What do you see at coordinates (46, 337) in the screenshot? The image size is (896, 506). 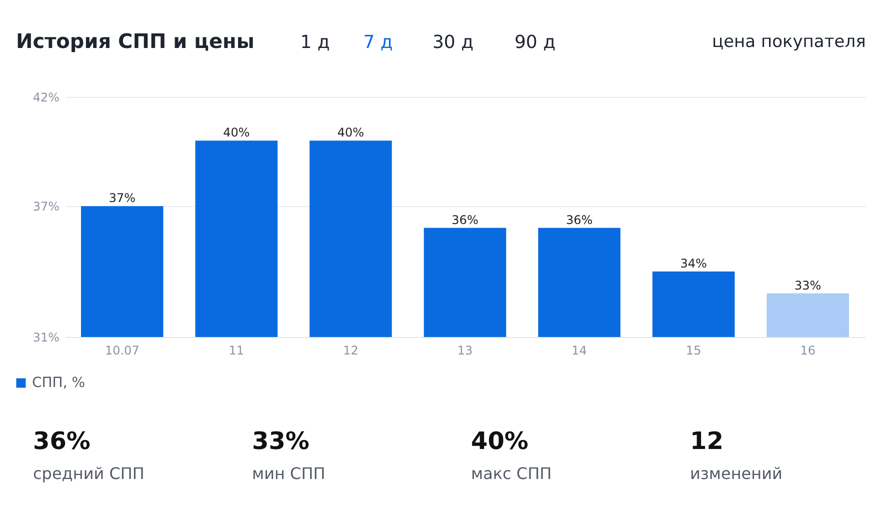 I see `y-tick-label: 31%` at bounding box center [46, 337].